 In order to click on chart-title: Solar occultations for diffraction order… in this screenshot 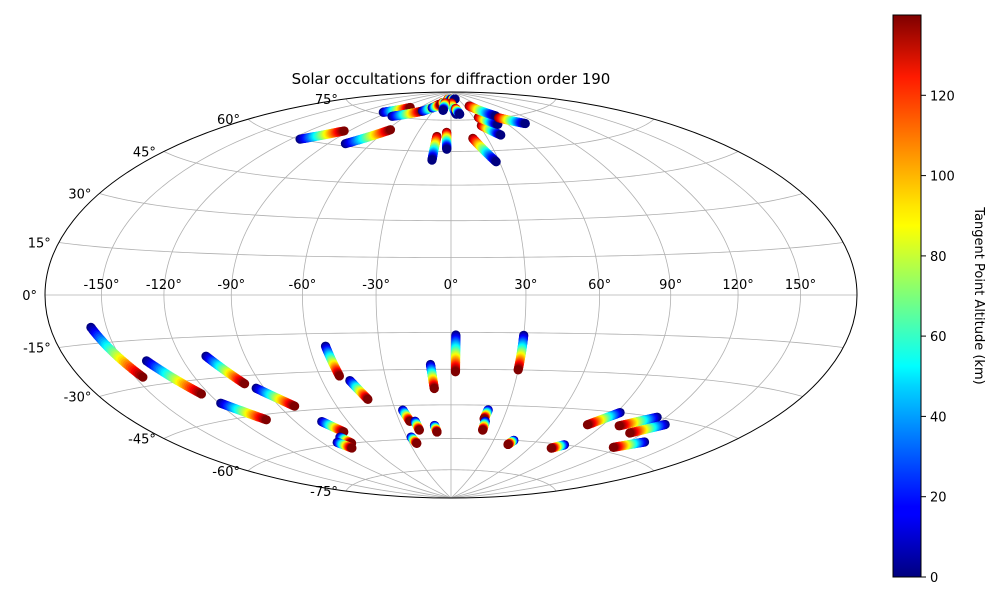, I will do `click(451, 79)`.